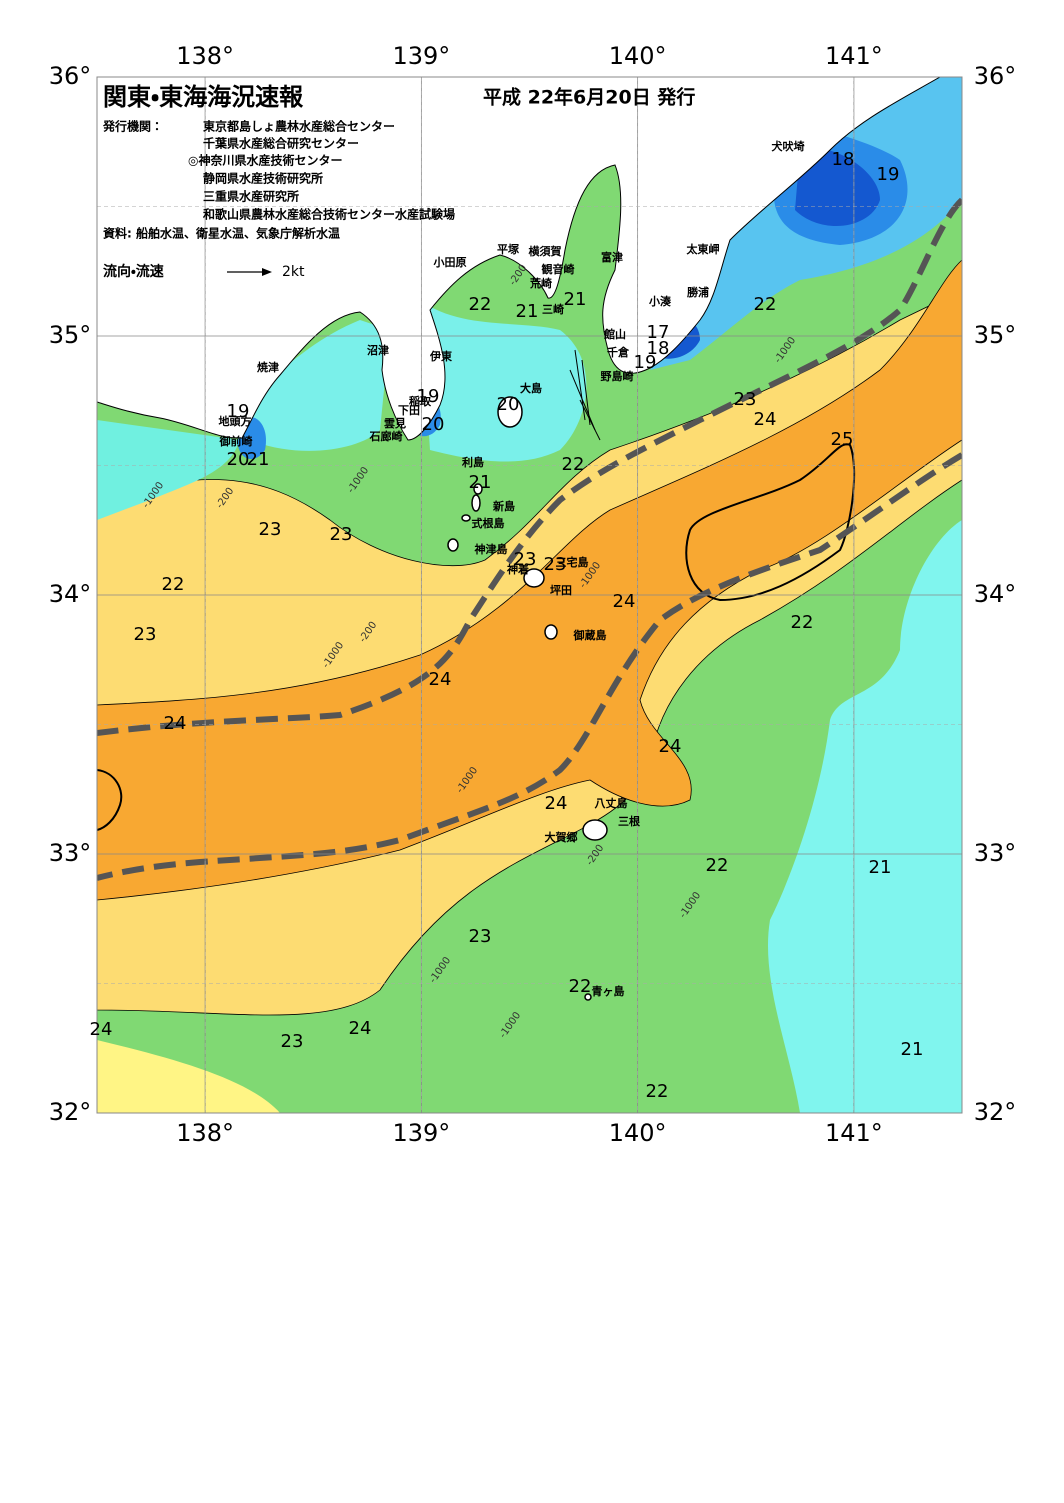 Image resolution: width=1064 pixels, height=1503 pixels. Describe the element at coordinates (638, 56) in the screenshot. I see `longitude-label-top: 140°` at that location.